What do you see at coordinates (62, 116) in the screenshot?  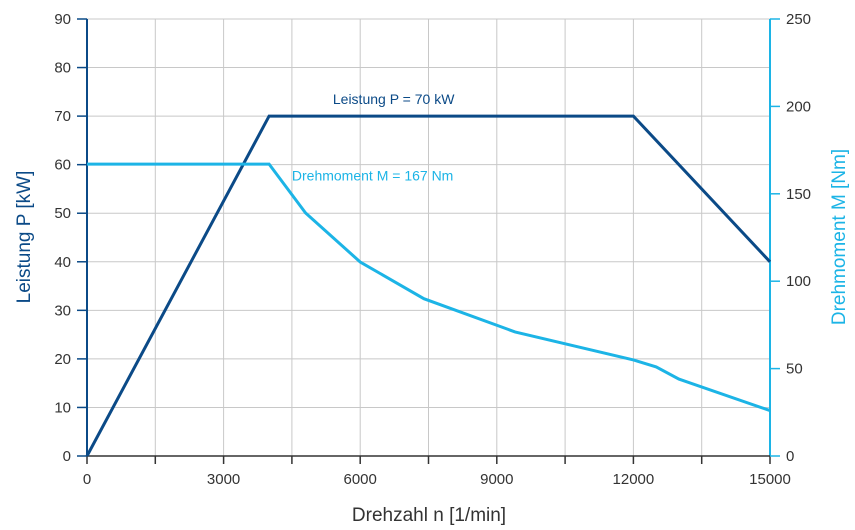 I see `y-left-tick-label: 70` at bounding box center [62, 116].